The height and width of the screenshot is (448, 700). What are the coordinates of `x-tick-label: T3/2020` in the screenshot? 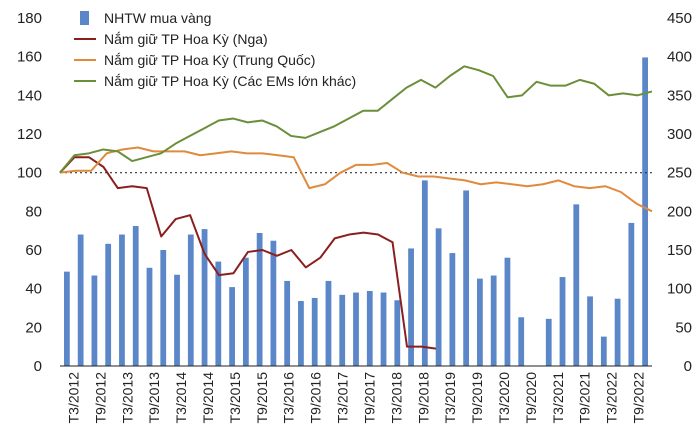 It's located at (504, 398).